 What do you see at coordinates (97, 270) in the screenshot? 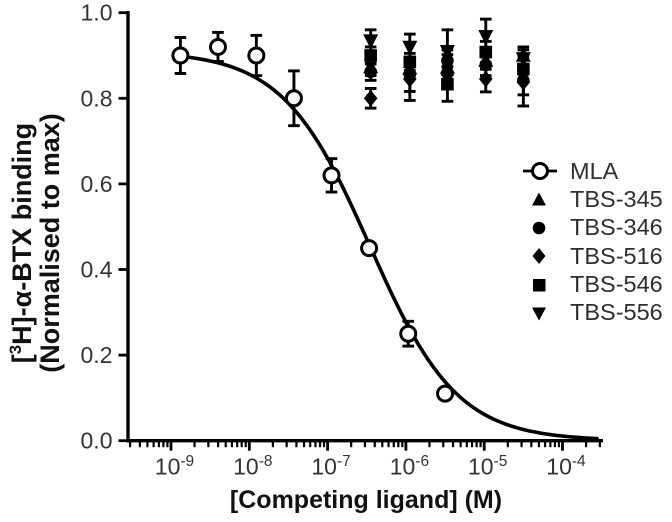
I see `y-tick-label: 0.4` at bounding box center [97, 270].